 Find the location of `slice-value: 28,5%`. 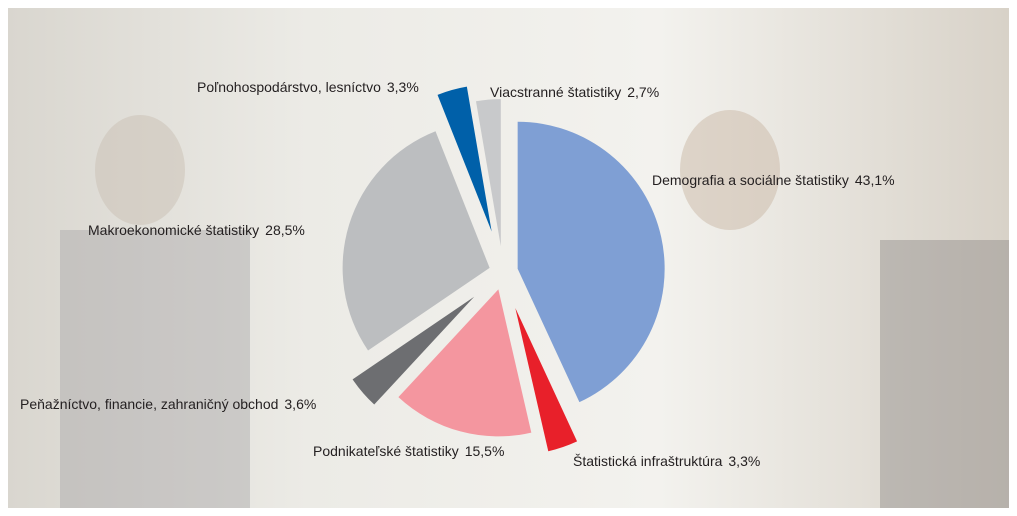

slice-value: 28,5% is located at coordinates (285, 230).